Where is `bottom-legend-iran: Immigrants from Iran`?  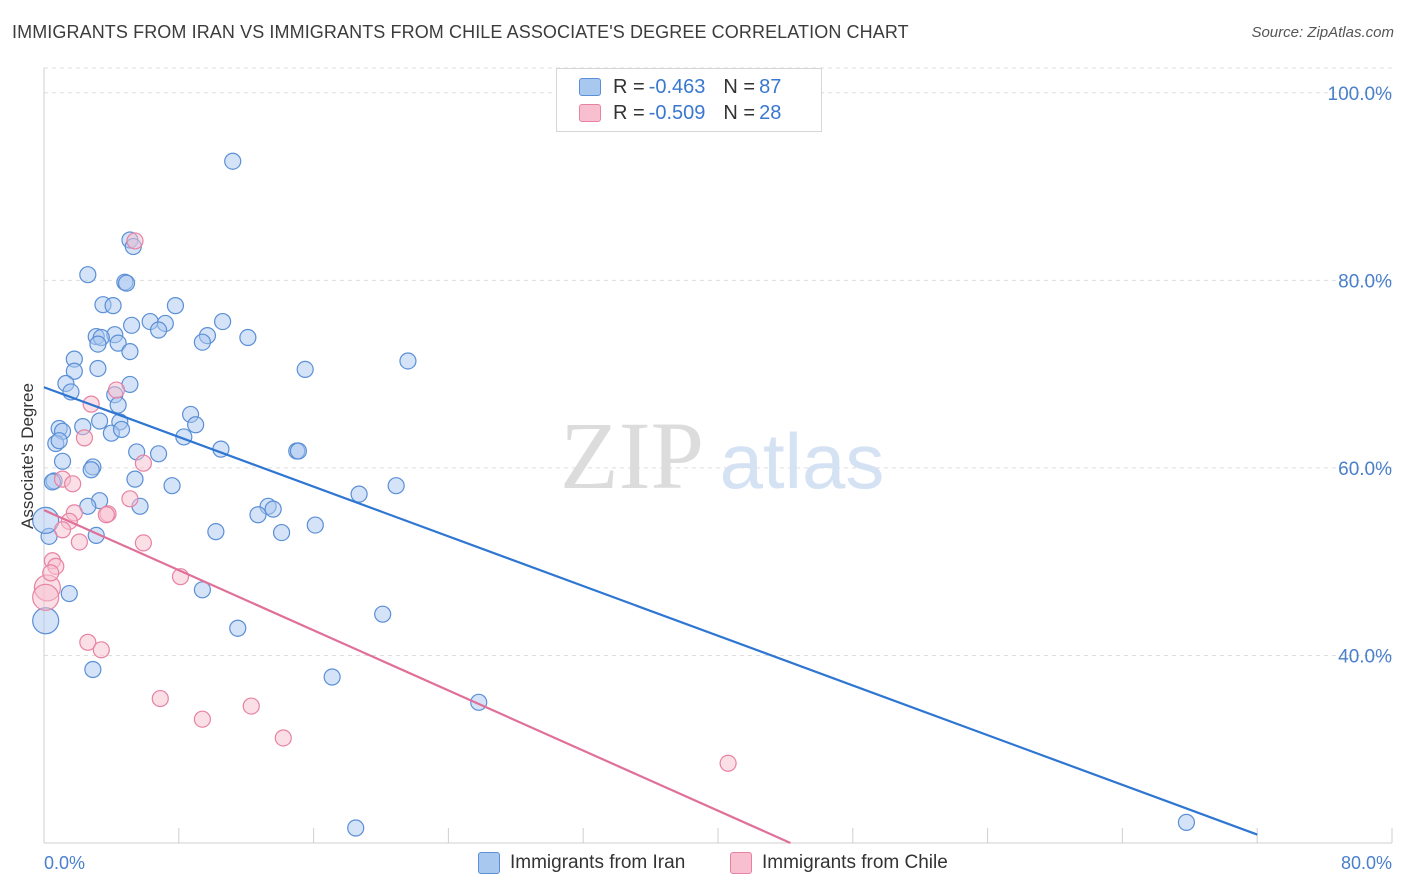
bottom-legend-iran: Immigrants from Iran is located at coordinates (581, 863).